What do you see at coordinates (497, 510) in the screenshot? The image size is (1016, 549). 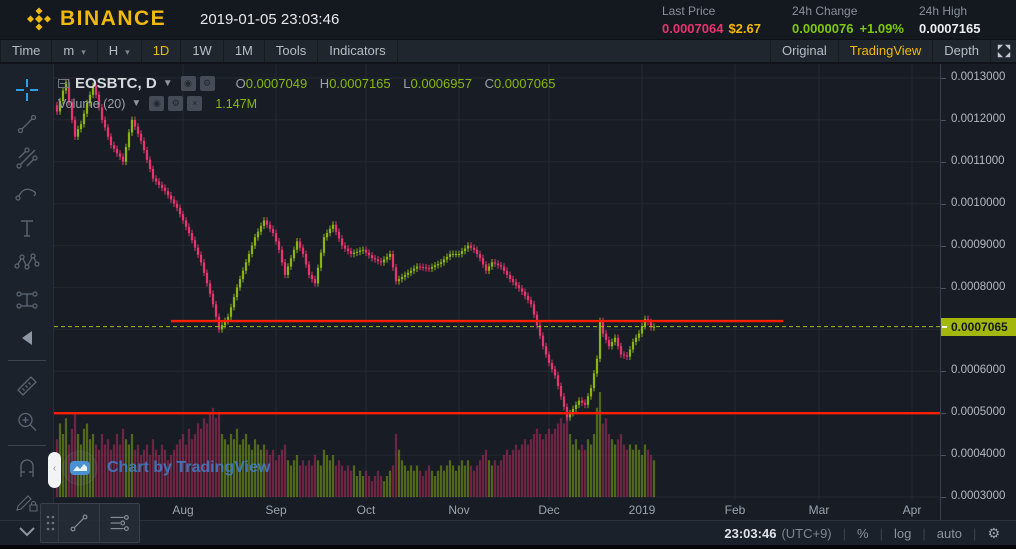 I see `time-axis: Aug Sep Oct Nov Dec 2019 Feb Mar Apr` at bounding box center [497, 510].